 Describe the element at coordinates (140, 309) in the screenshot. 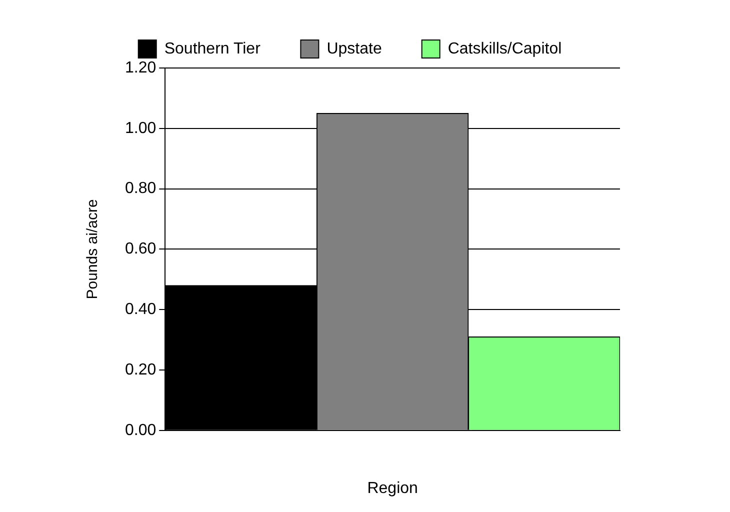

I see `y-tick-label: 0.40` at that location.